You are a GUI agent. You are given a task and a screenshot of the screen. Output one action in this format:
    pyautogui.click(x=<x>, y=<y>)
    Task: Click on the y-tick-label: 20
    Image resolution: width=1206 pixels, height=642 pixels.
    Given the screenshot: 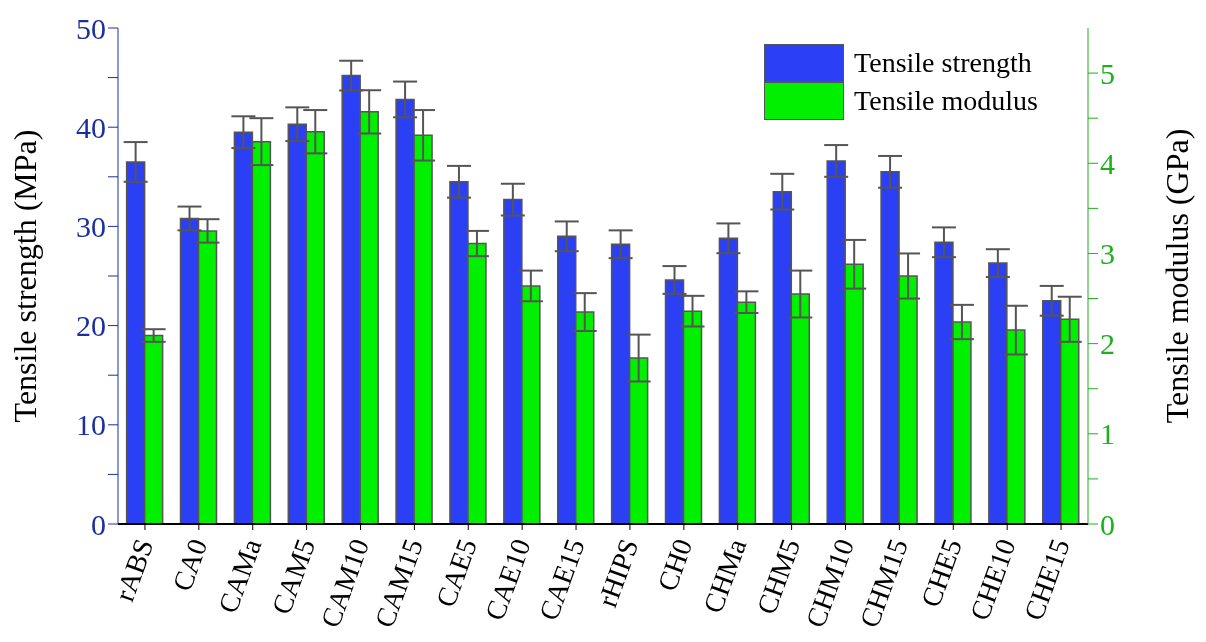 What is the action you would take?
    pyautogui.click(x=91, y=326)
    